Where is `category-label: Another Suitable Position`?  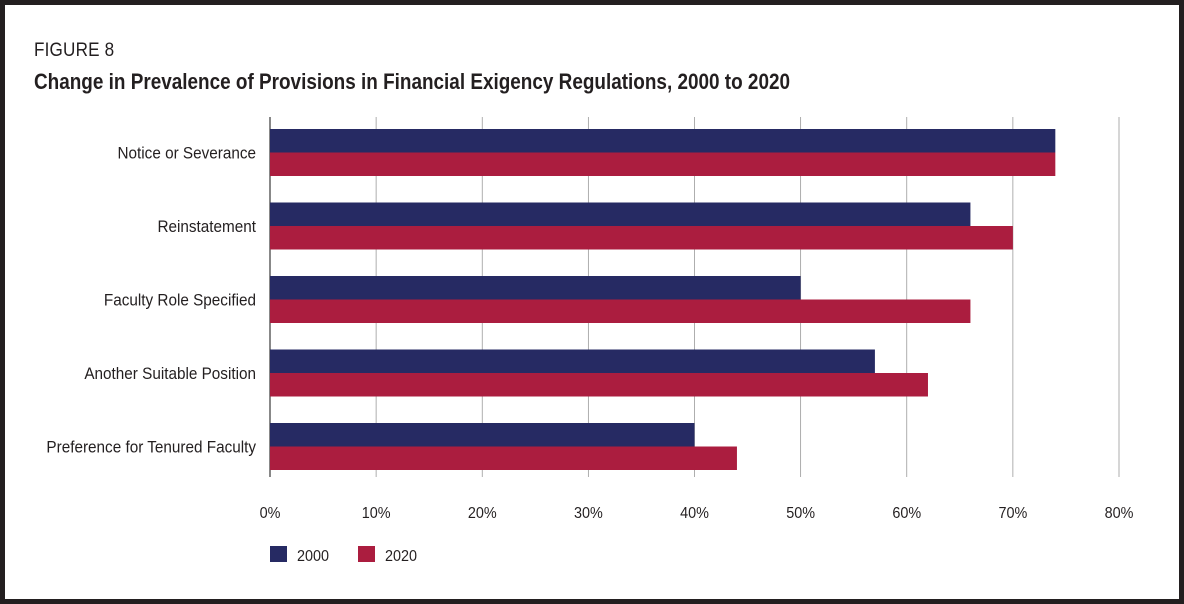 category-label: Another Suitable Position is located at coordinates (170, 373).